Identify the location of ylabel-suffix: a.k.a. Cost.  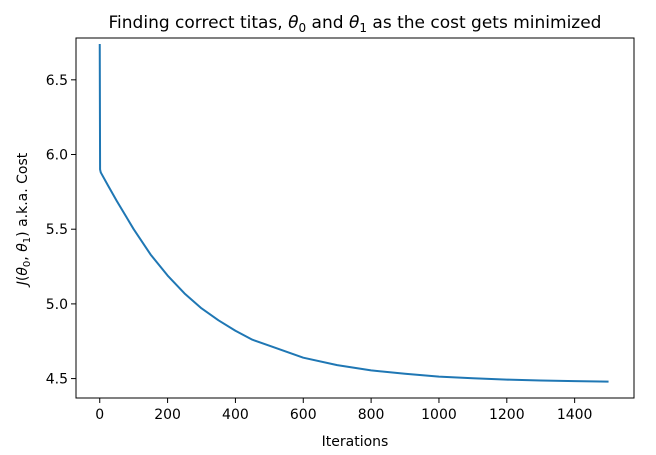
(23, 191).